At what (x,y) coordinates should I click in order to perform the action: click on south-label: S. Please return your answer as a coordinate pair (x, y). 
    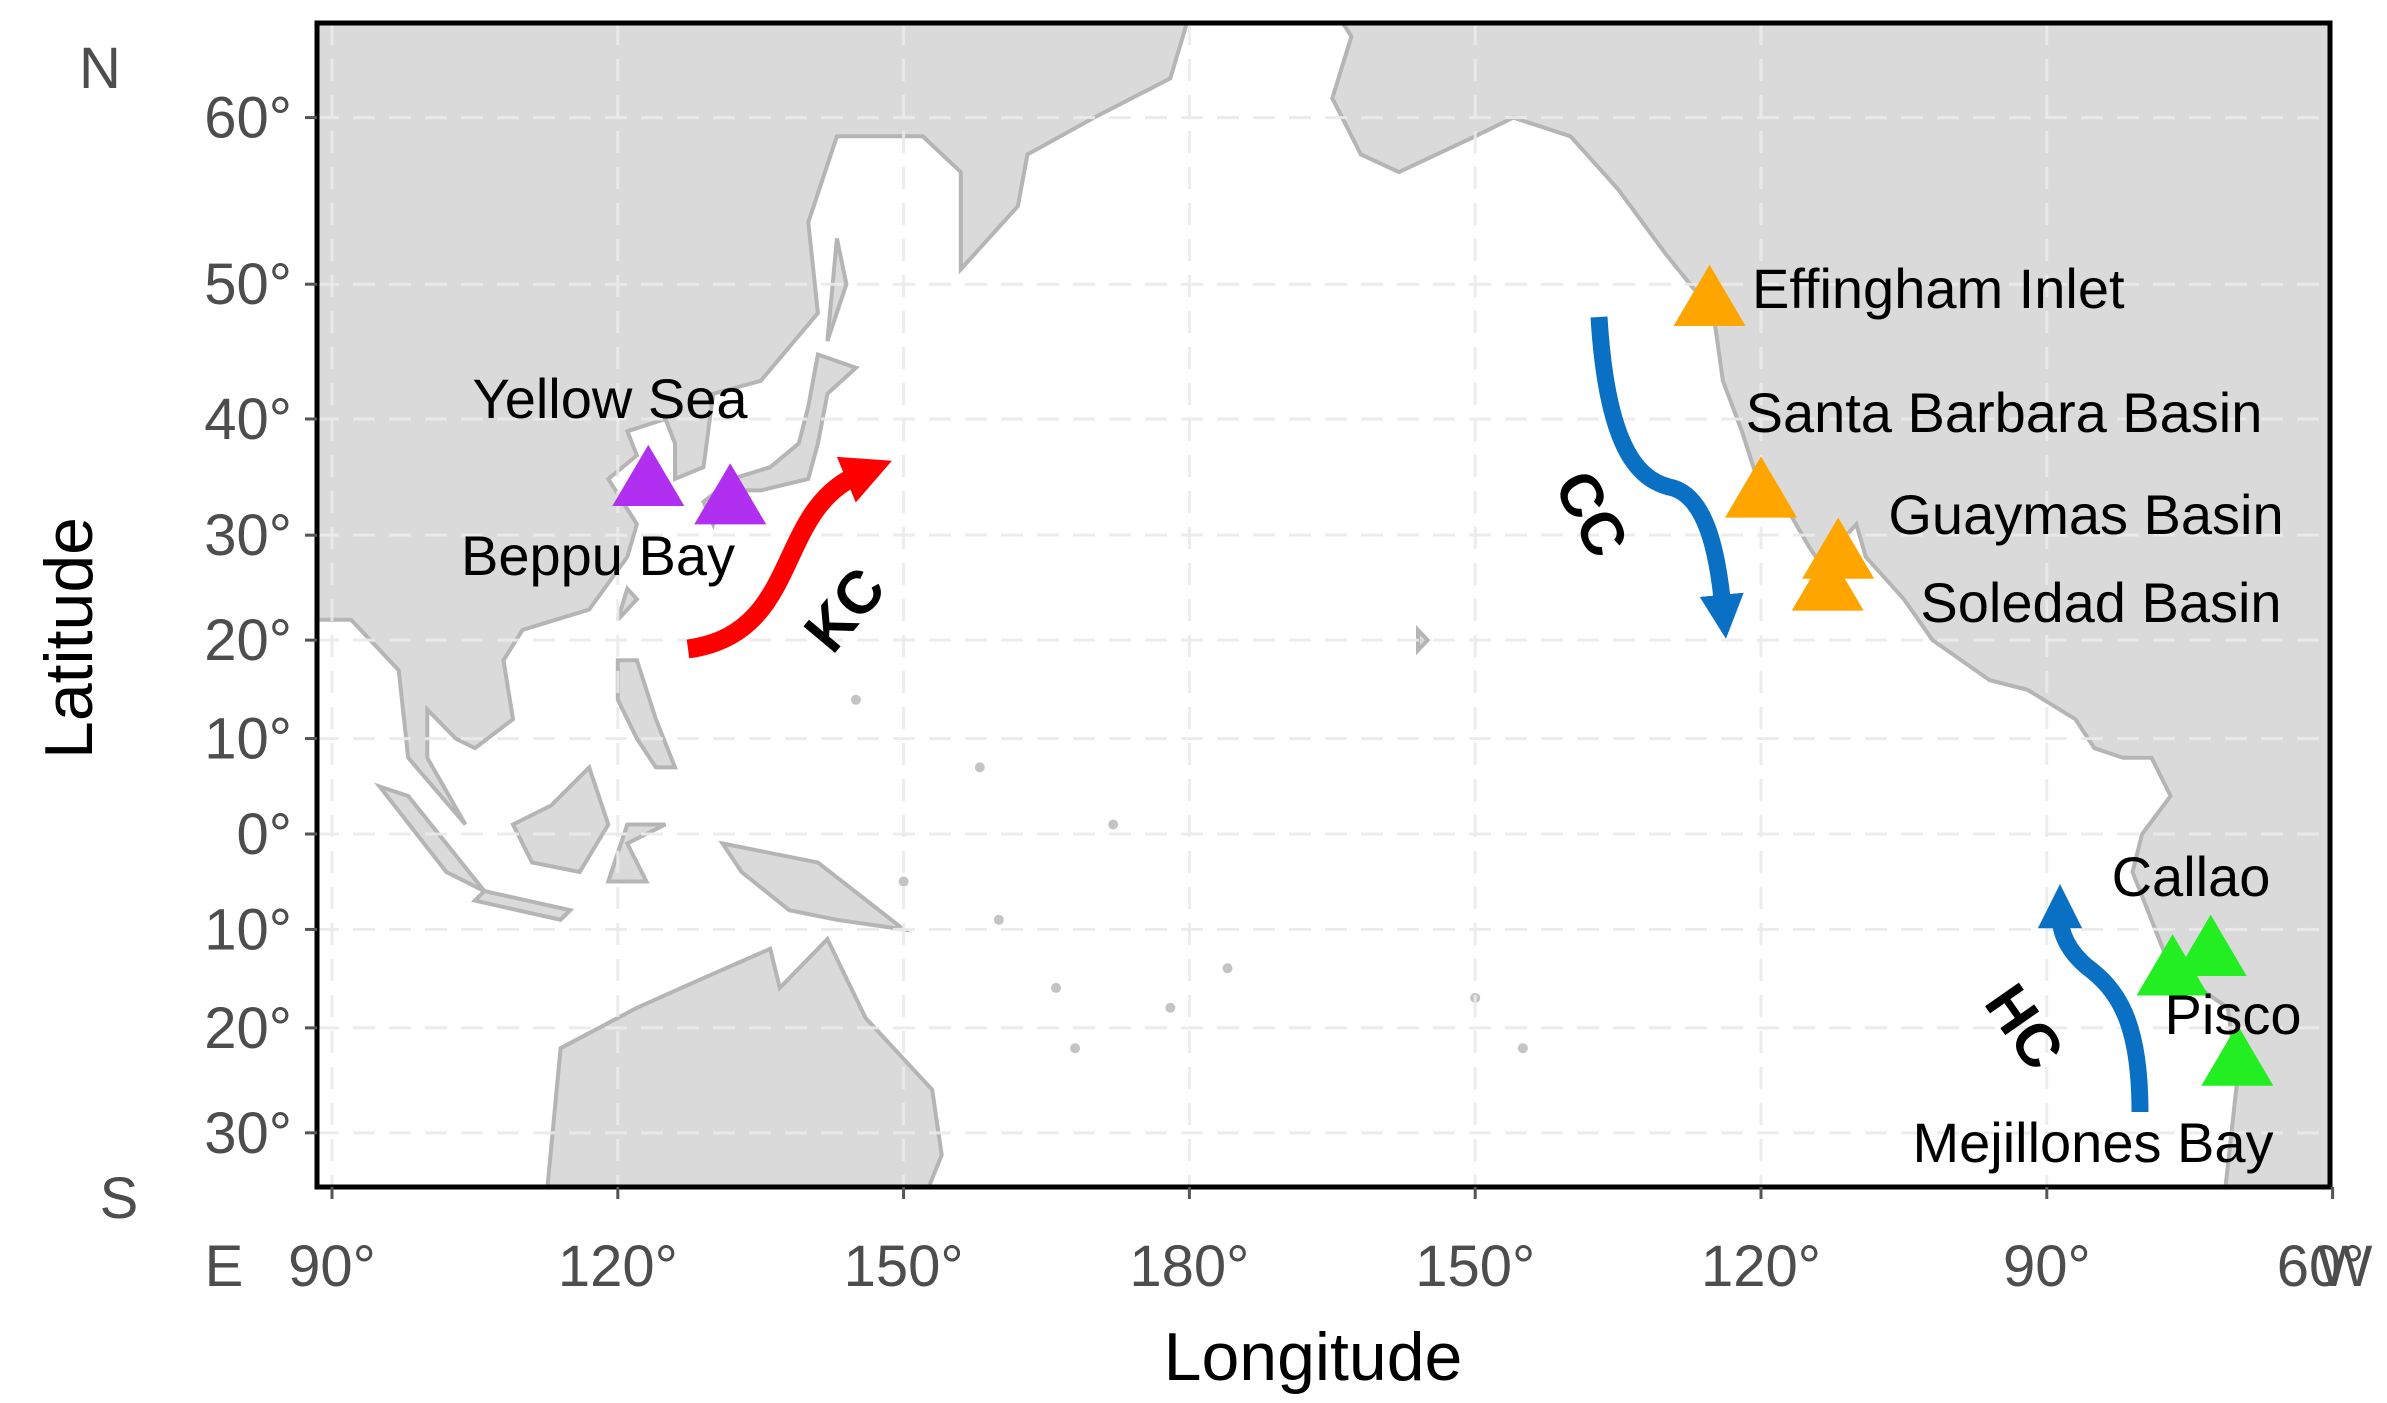
    Looking at the image, I should click on (119, 1198).